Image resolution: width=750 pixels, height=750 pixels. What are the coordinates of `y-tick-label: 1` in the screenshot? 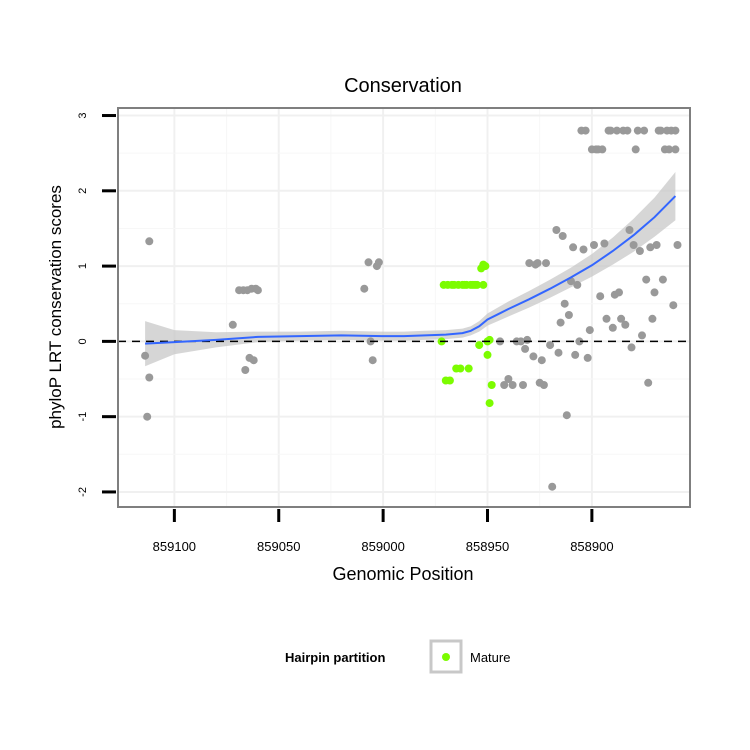 It's located at (83, 266).